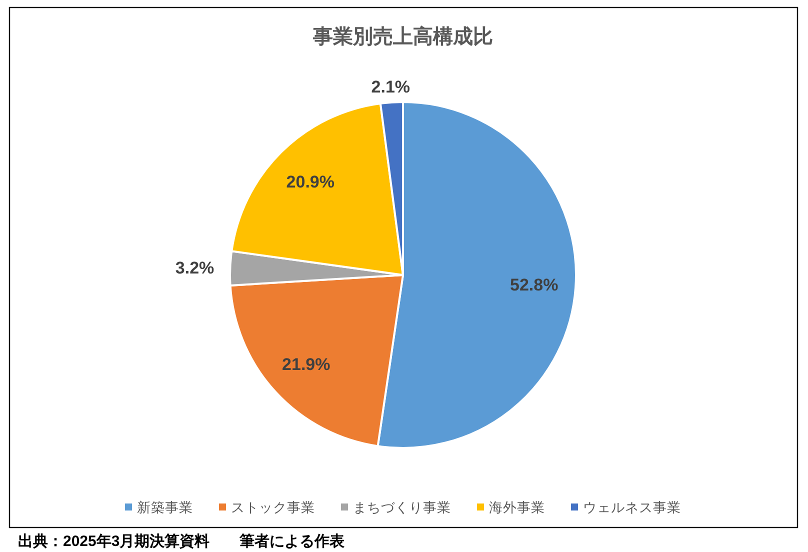 The width and height of the screenshot is (808, 552). Describe the element at coordinates (403, 37) in the screenshot. I see `title: 事業別売上高構成比` at that location.